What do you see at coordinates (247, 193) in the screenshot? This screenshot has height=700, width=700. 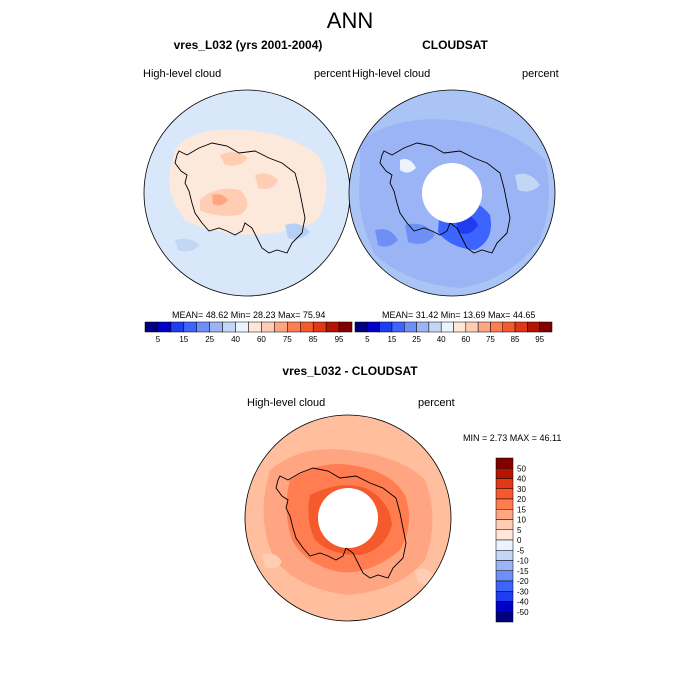 I see `model-map` at bounding box center [247, 193].